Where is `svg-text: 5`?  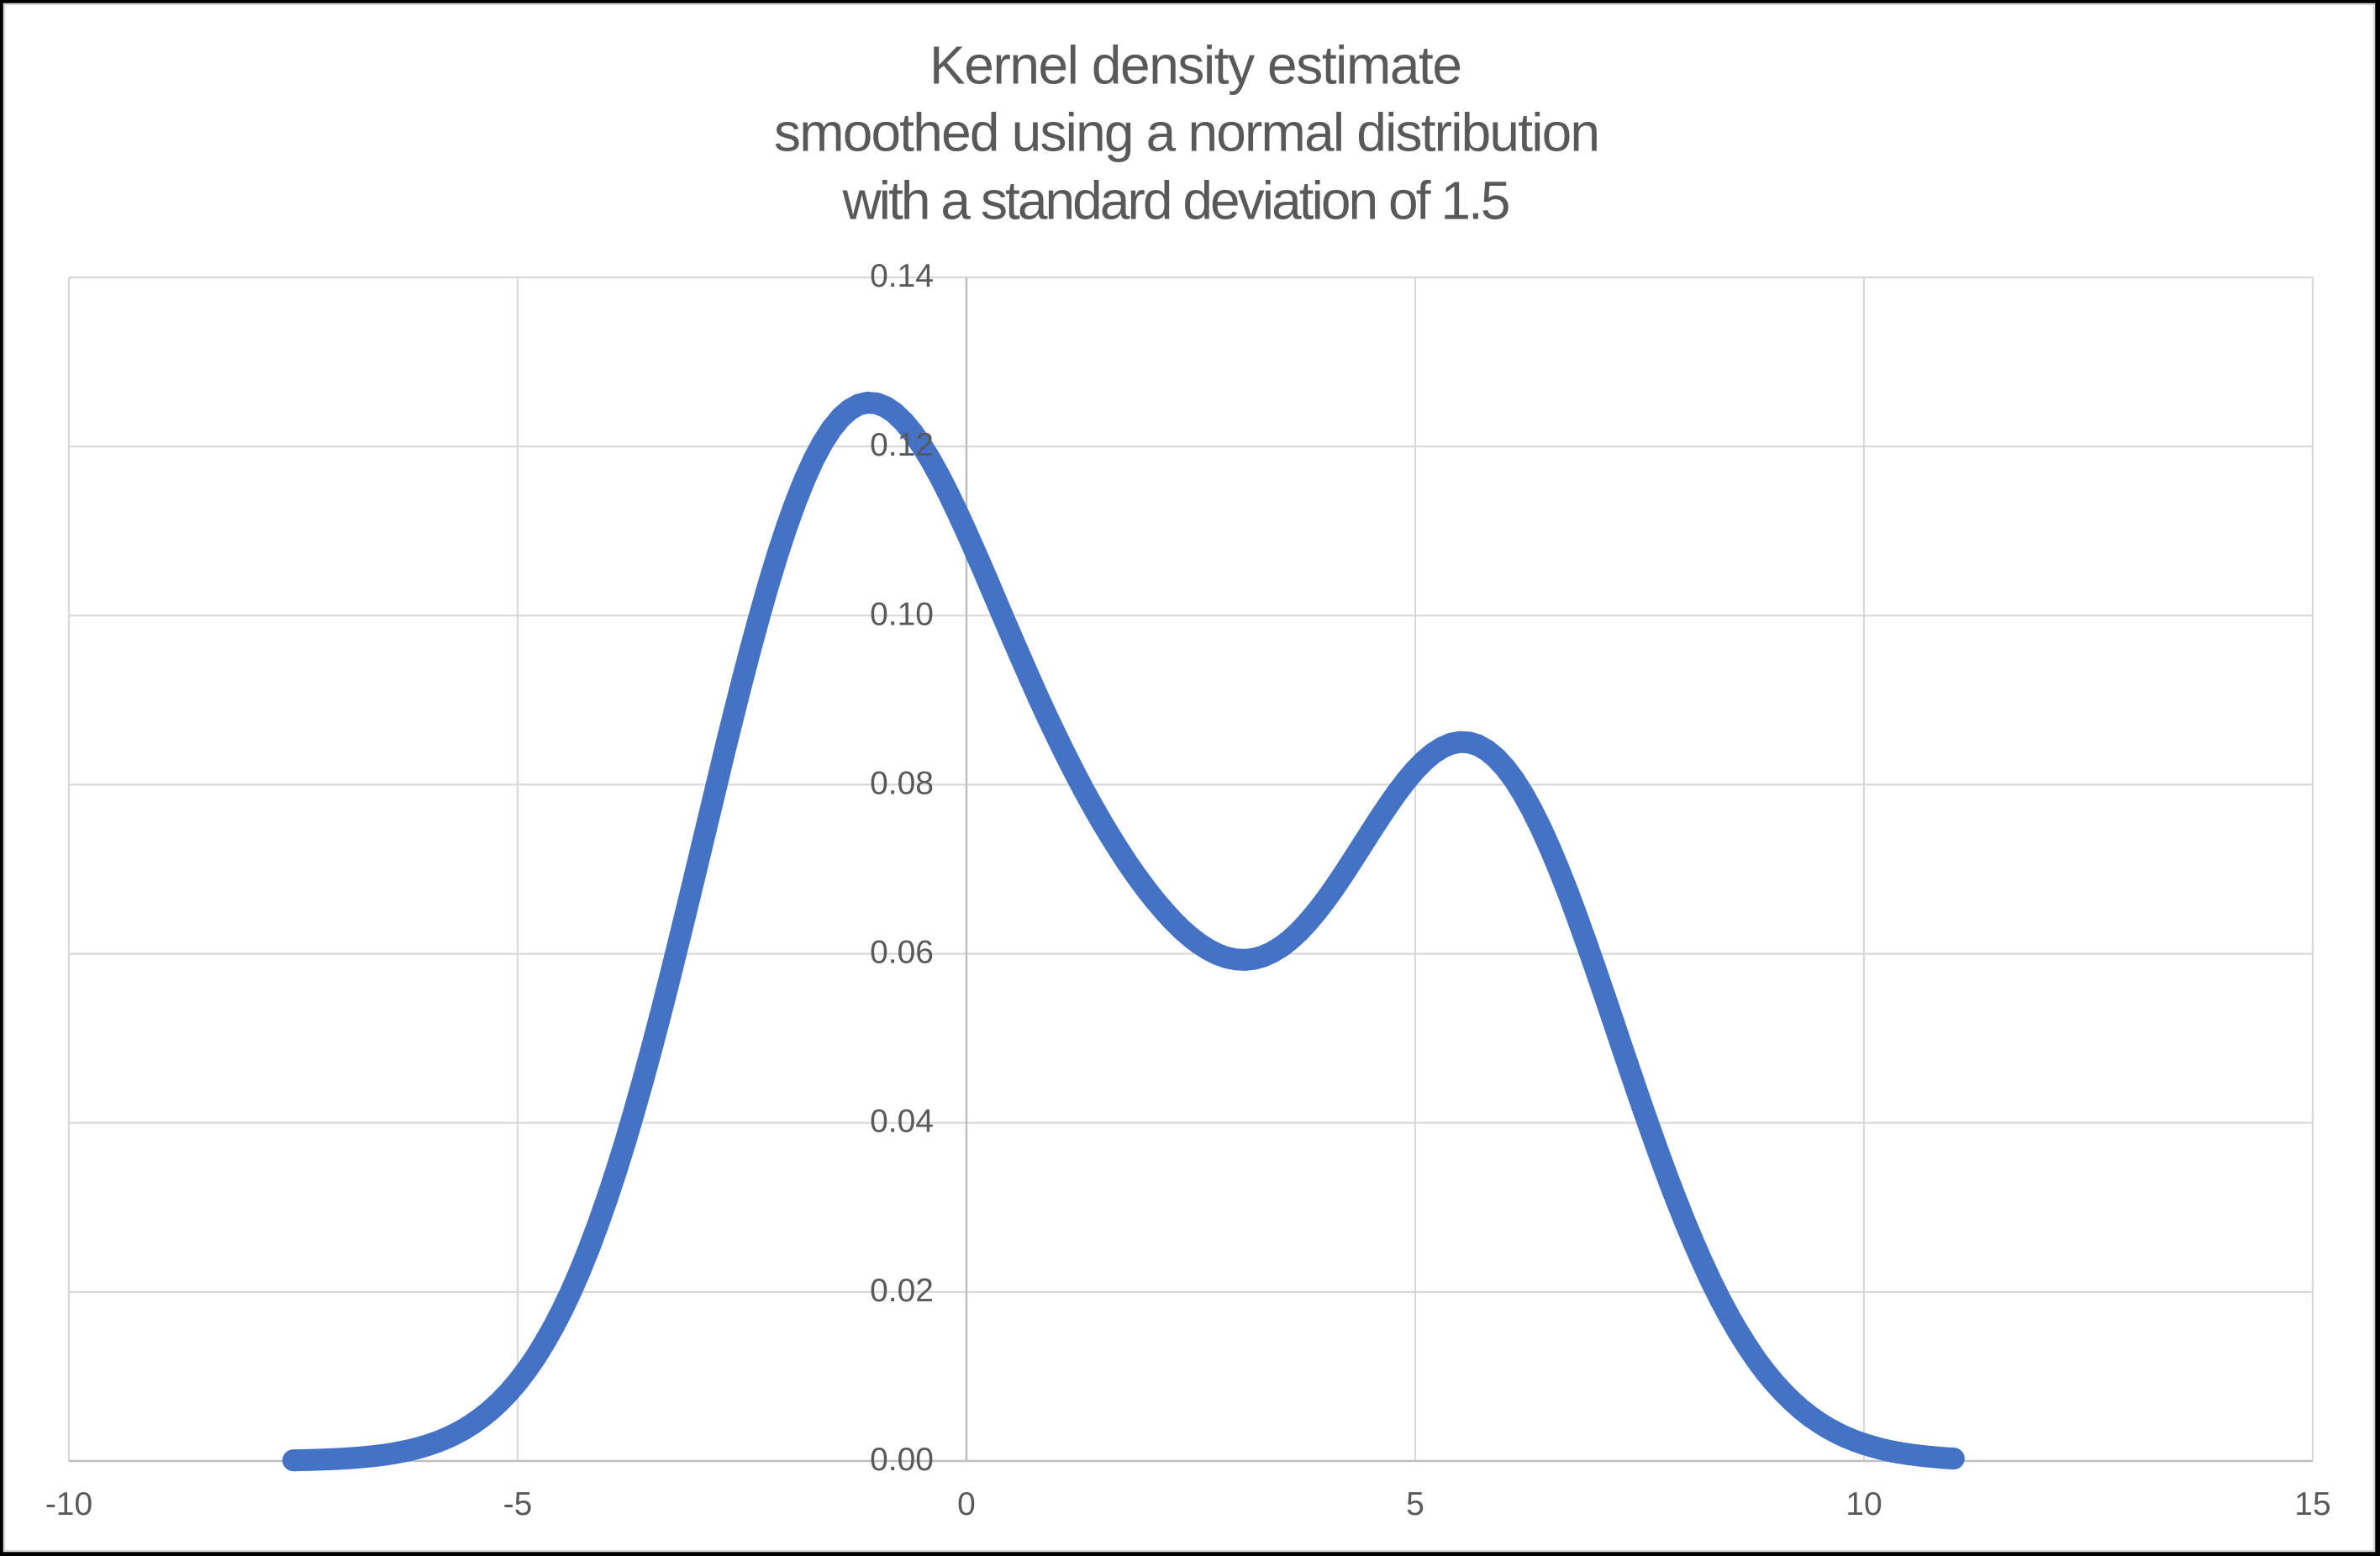 svg-text: 5 is located at coordinates (1415, 1504).